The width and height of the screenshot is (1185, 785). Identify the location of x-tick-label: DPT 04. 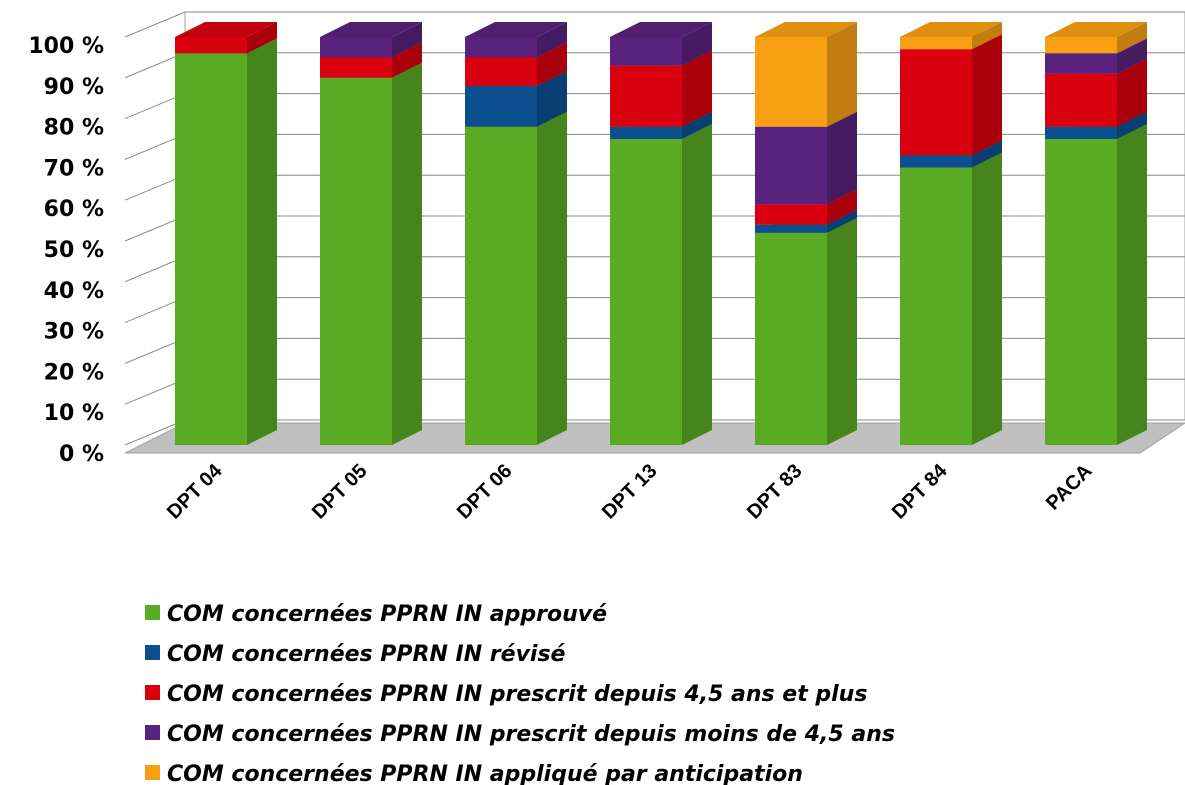
(195, 491).